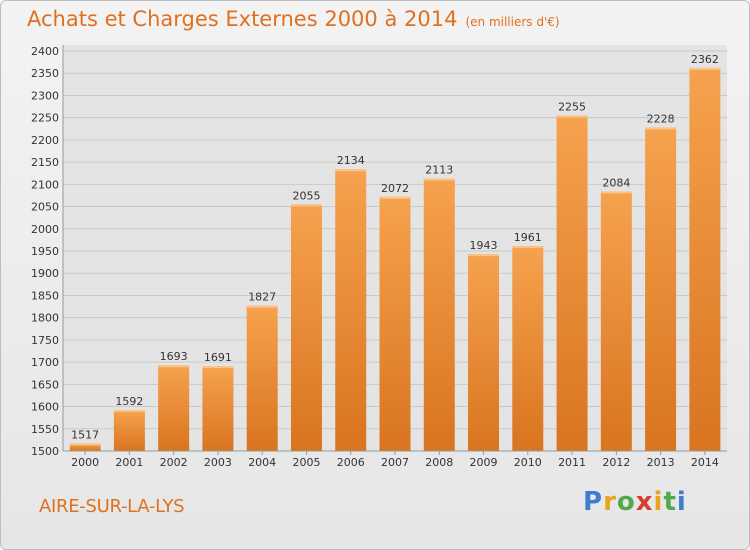 The height and width of the screenshot is (550, 750). I want to click on x-tick-label: 2012, so click(616, 462).